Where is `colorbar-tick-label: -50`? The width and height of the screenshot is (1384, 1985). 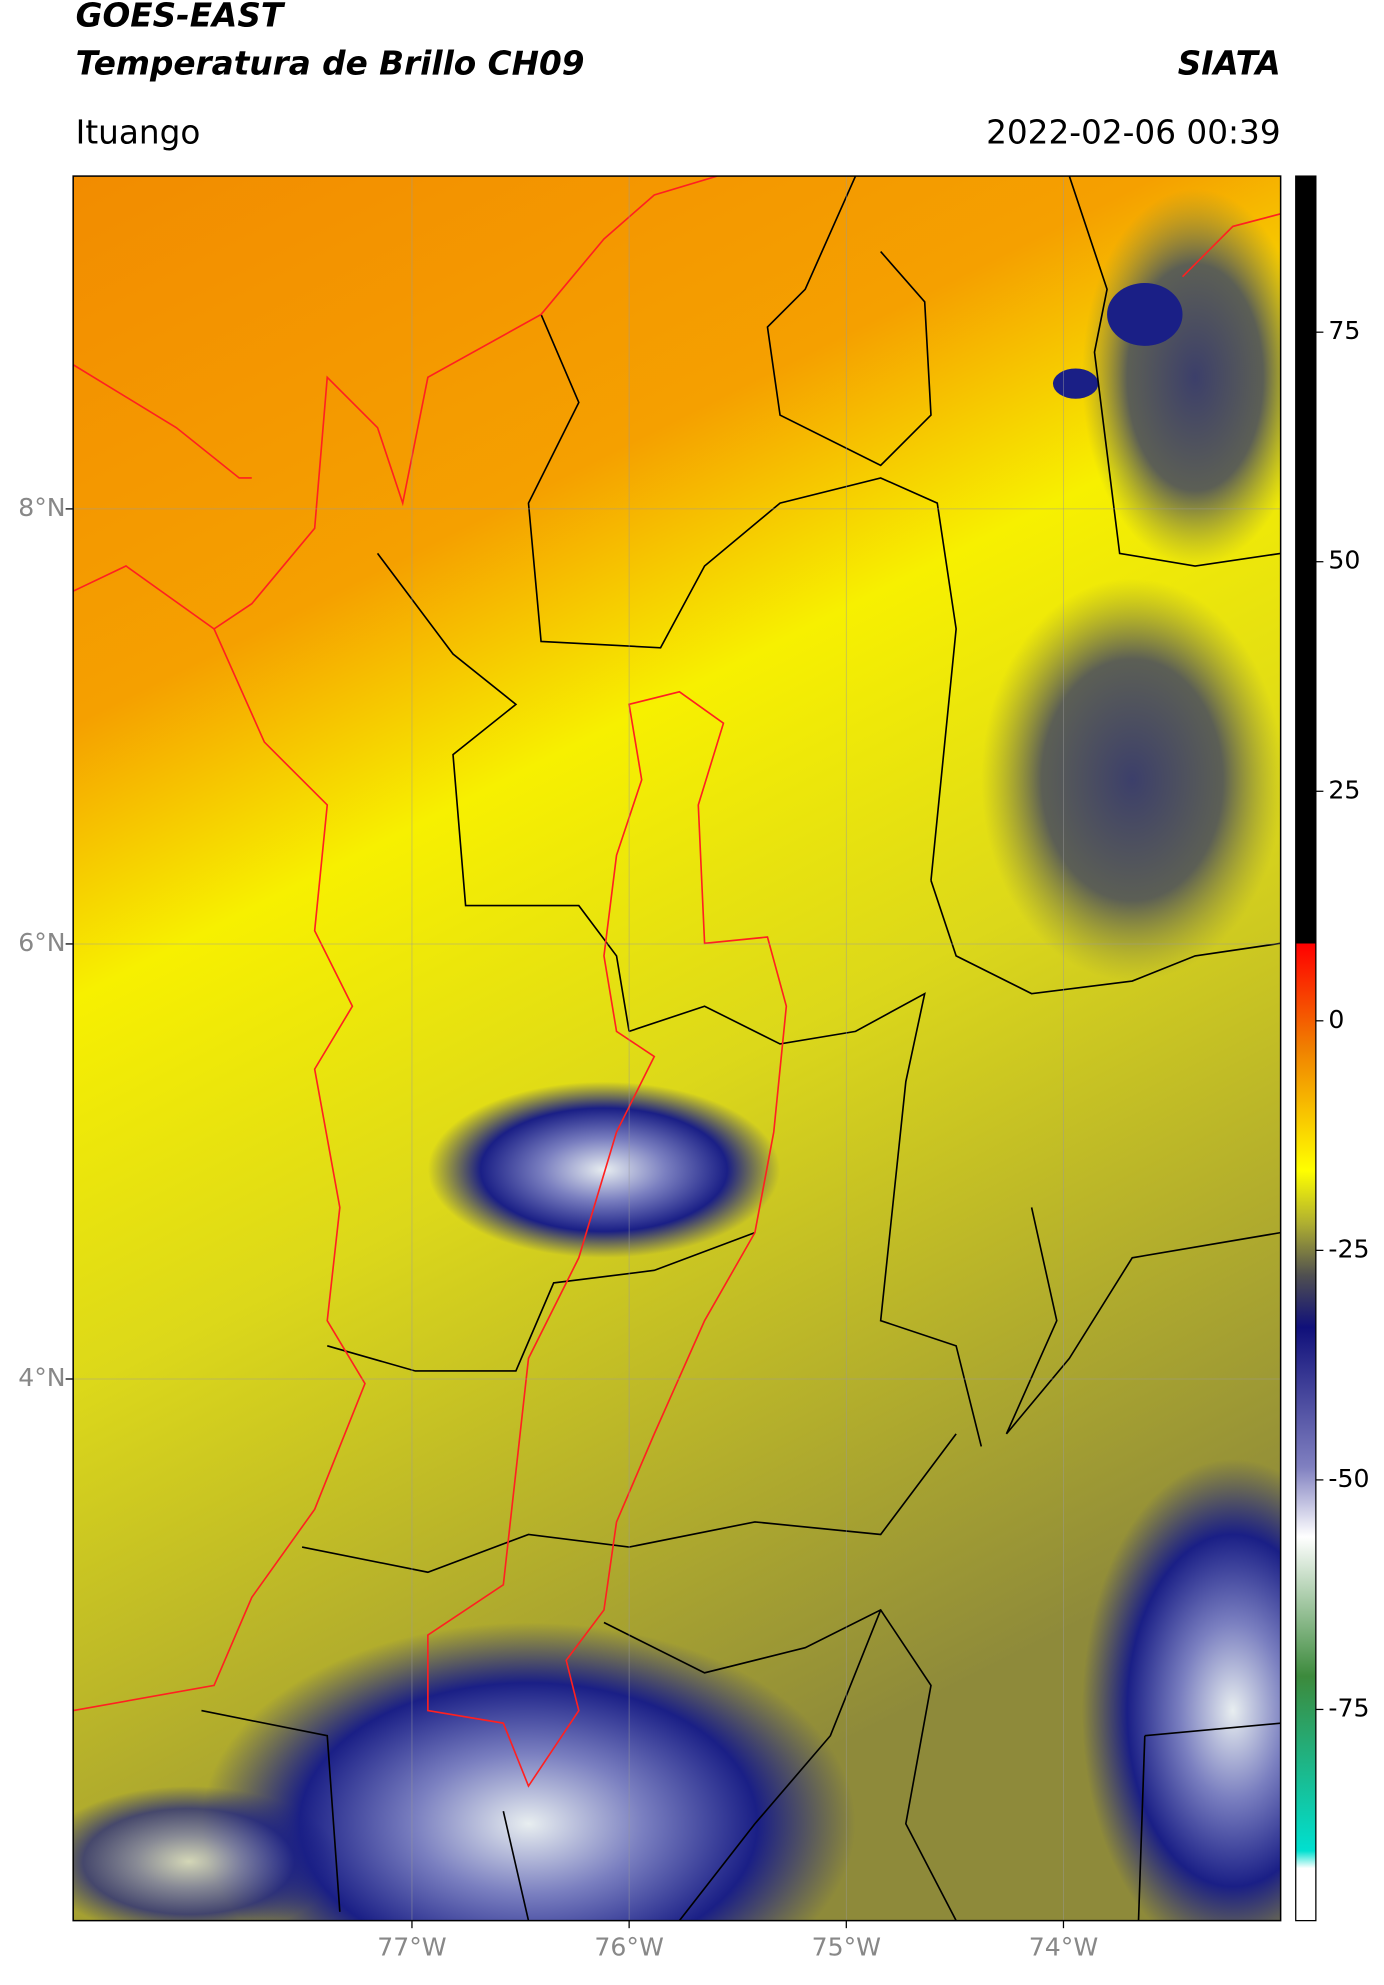 colorbar-tick-label: -50 is located at coordinates (1348, 1478).